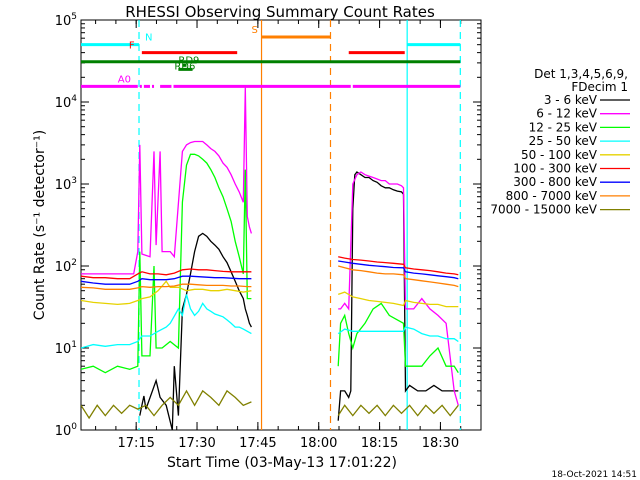  What do you see at coordinates (563, 127) in the screenshot?
I see `legend-label: 12 - 25 keV` at bounding box center [563, 127].